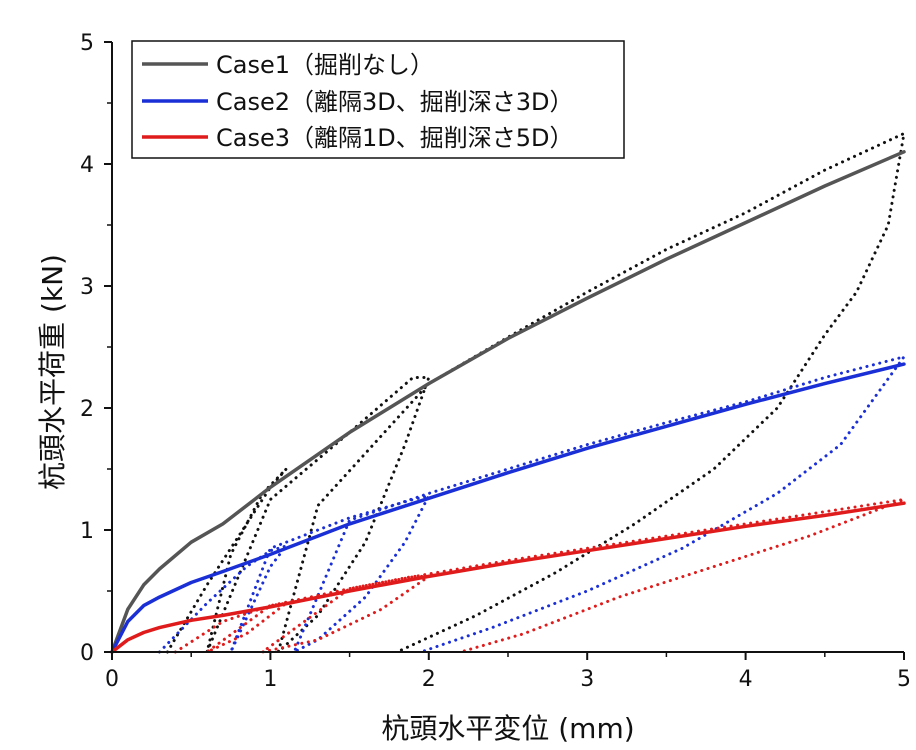 This screenshot has width=916, height=750. Describe the element at coordinates (507, 728) in the screenshot. I see `x-axis-title: 杭頭水平変位 (mm)` at that location.